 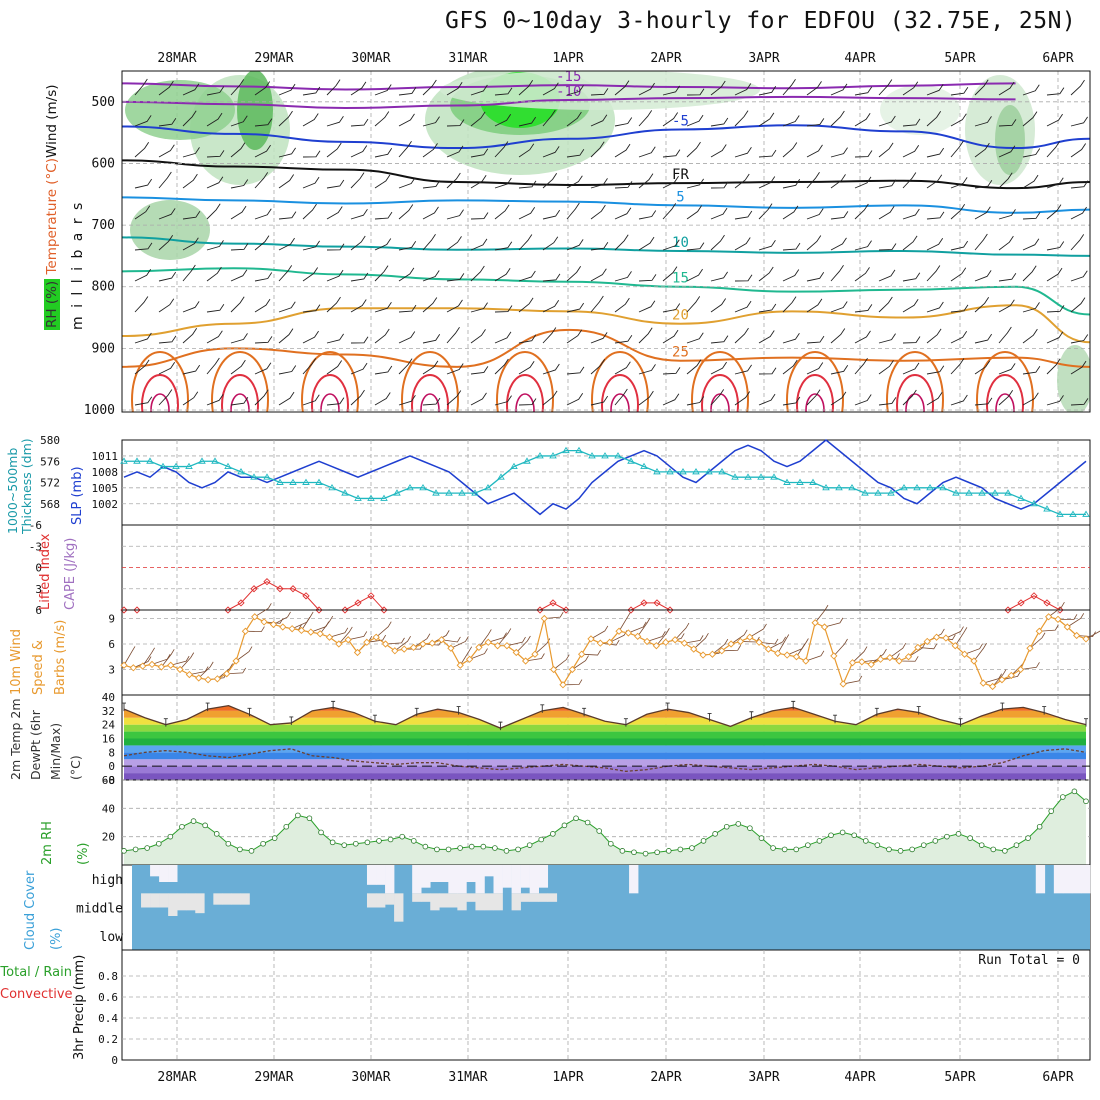 I want to click on rh2m-area, so click(x=605, y=828).